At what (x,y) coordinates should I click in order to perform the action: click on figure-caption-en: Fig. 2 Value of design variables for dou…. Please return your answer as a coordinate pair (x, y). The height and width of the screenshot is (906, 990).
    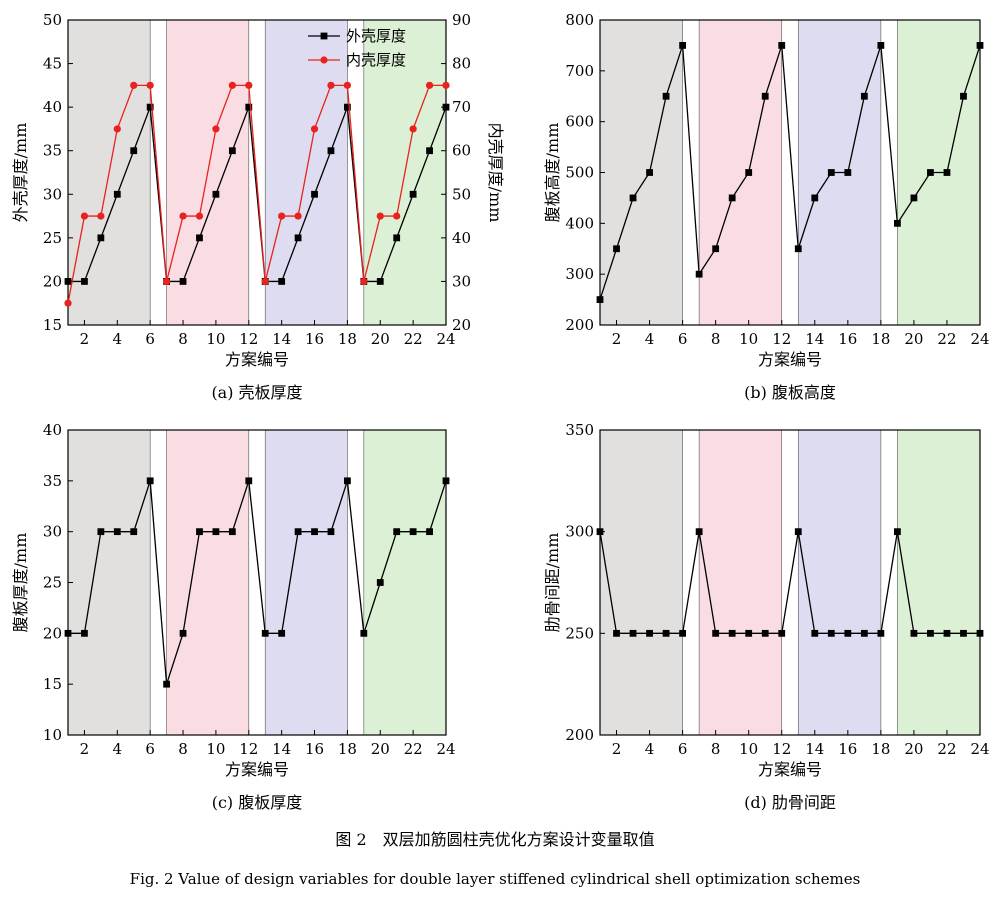
    Looking at the image, I should click on (495, 879).